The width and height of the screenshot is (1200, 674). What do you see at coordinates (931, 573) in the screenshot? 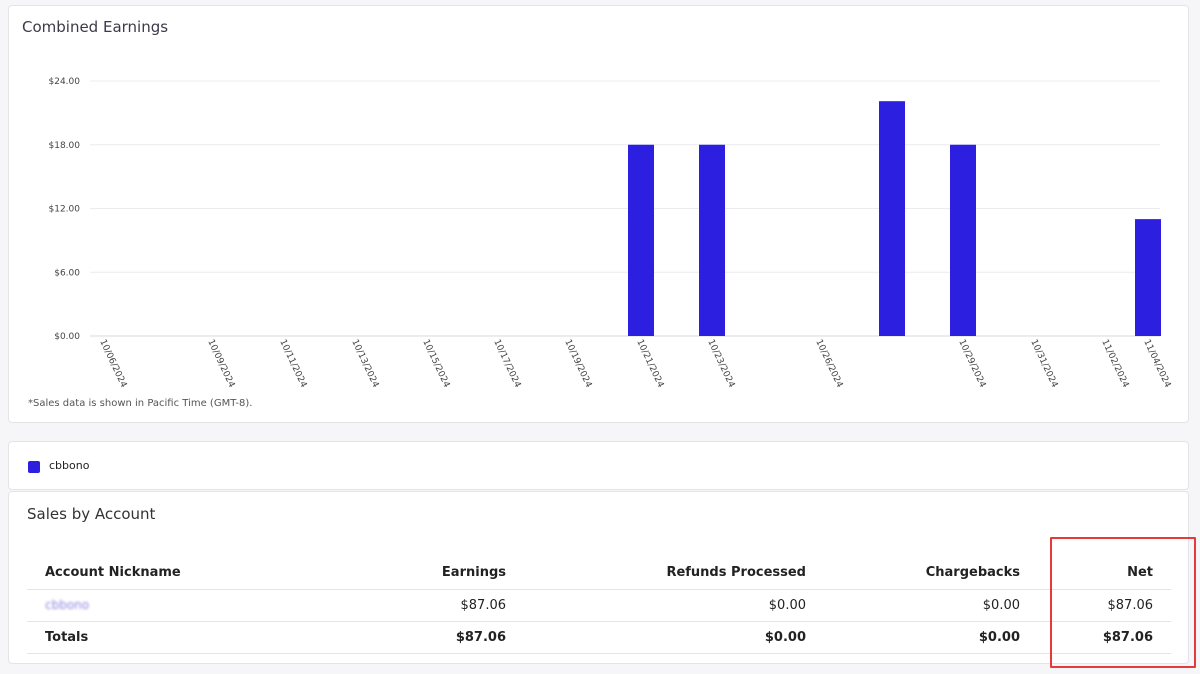
I see `column-header-chargebacks: Chargebacks` at bounding box center [931, 573].